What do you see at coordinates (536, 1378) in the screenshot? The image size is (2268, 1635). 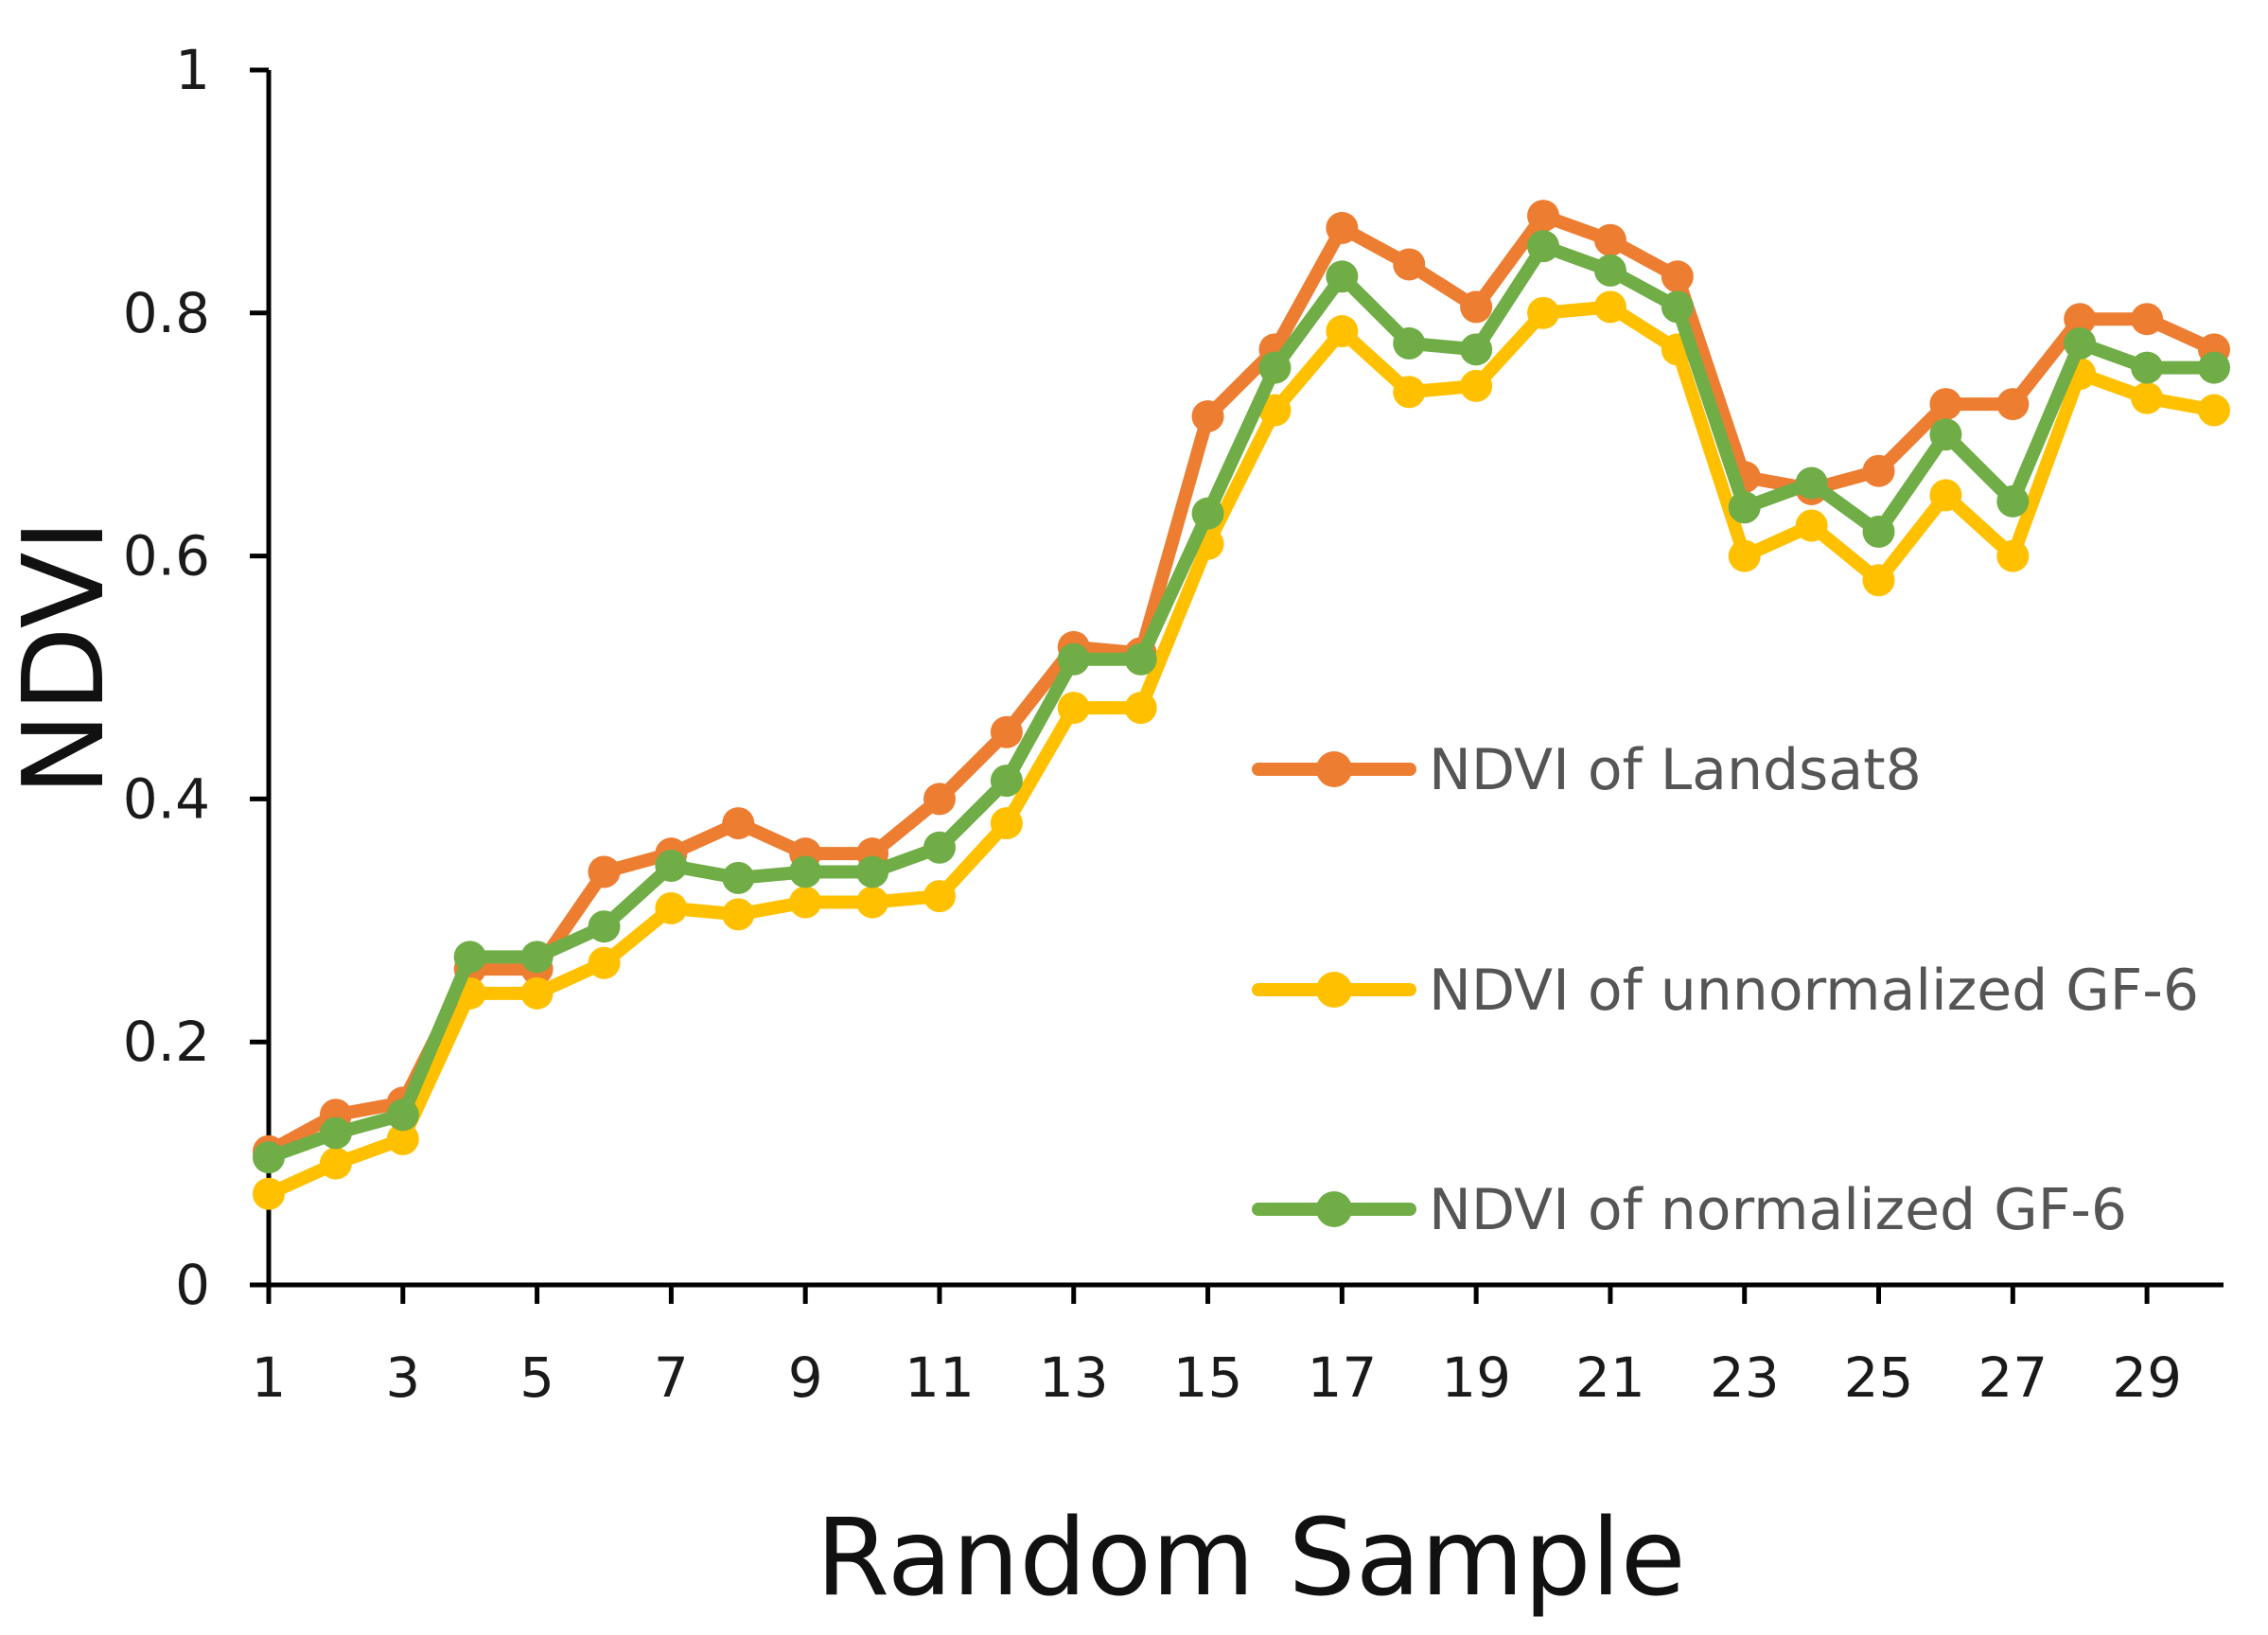 I see `x-tick-label: 5` at bounding box center [536, 1378].